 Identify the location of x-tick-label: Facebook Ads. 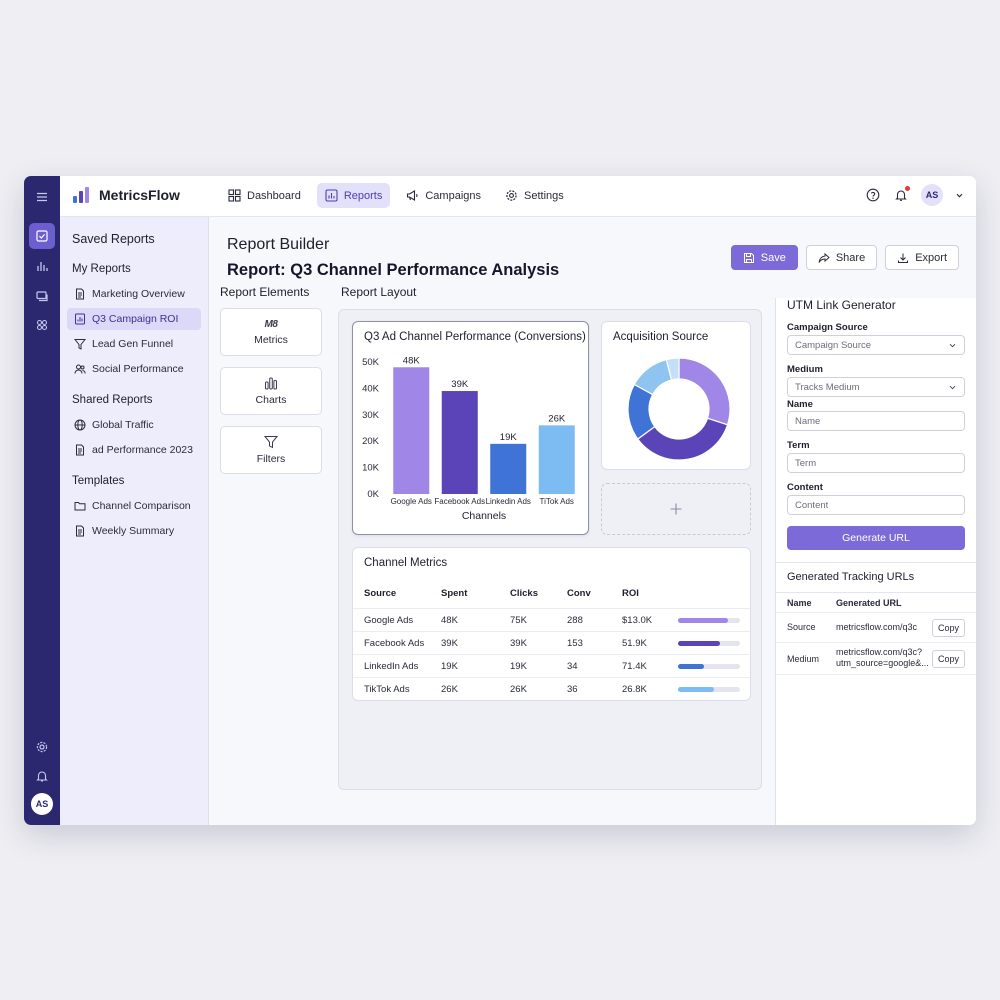
(459, 501).